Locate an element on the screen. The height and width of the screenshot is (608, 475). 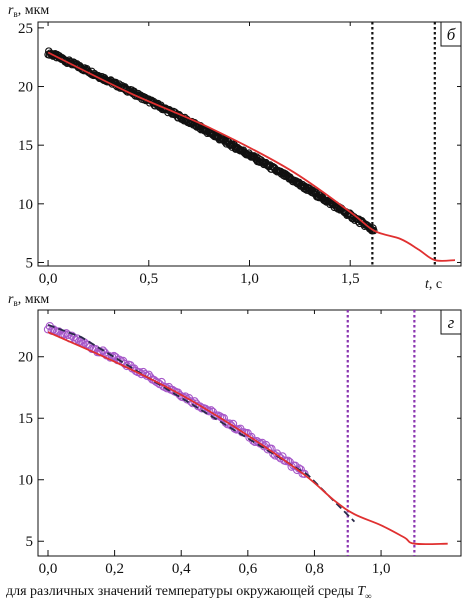
y-axis-title-b: rв, мкм is located at coordinates (28, 11).